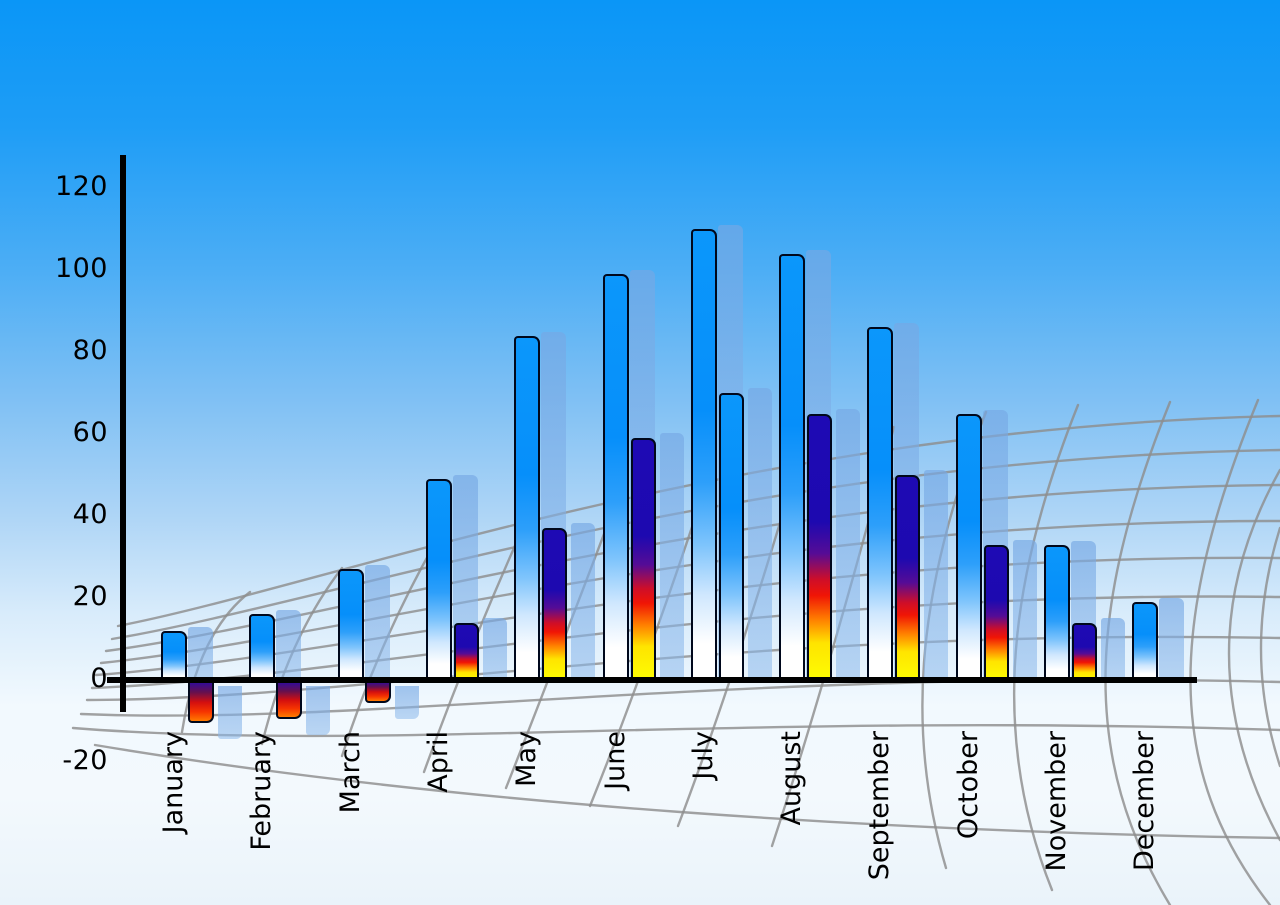 This screenshot has width=1280, height=905. I want to click on echo-january-second, so click(230, 712).